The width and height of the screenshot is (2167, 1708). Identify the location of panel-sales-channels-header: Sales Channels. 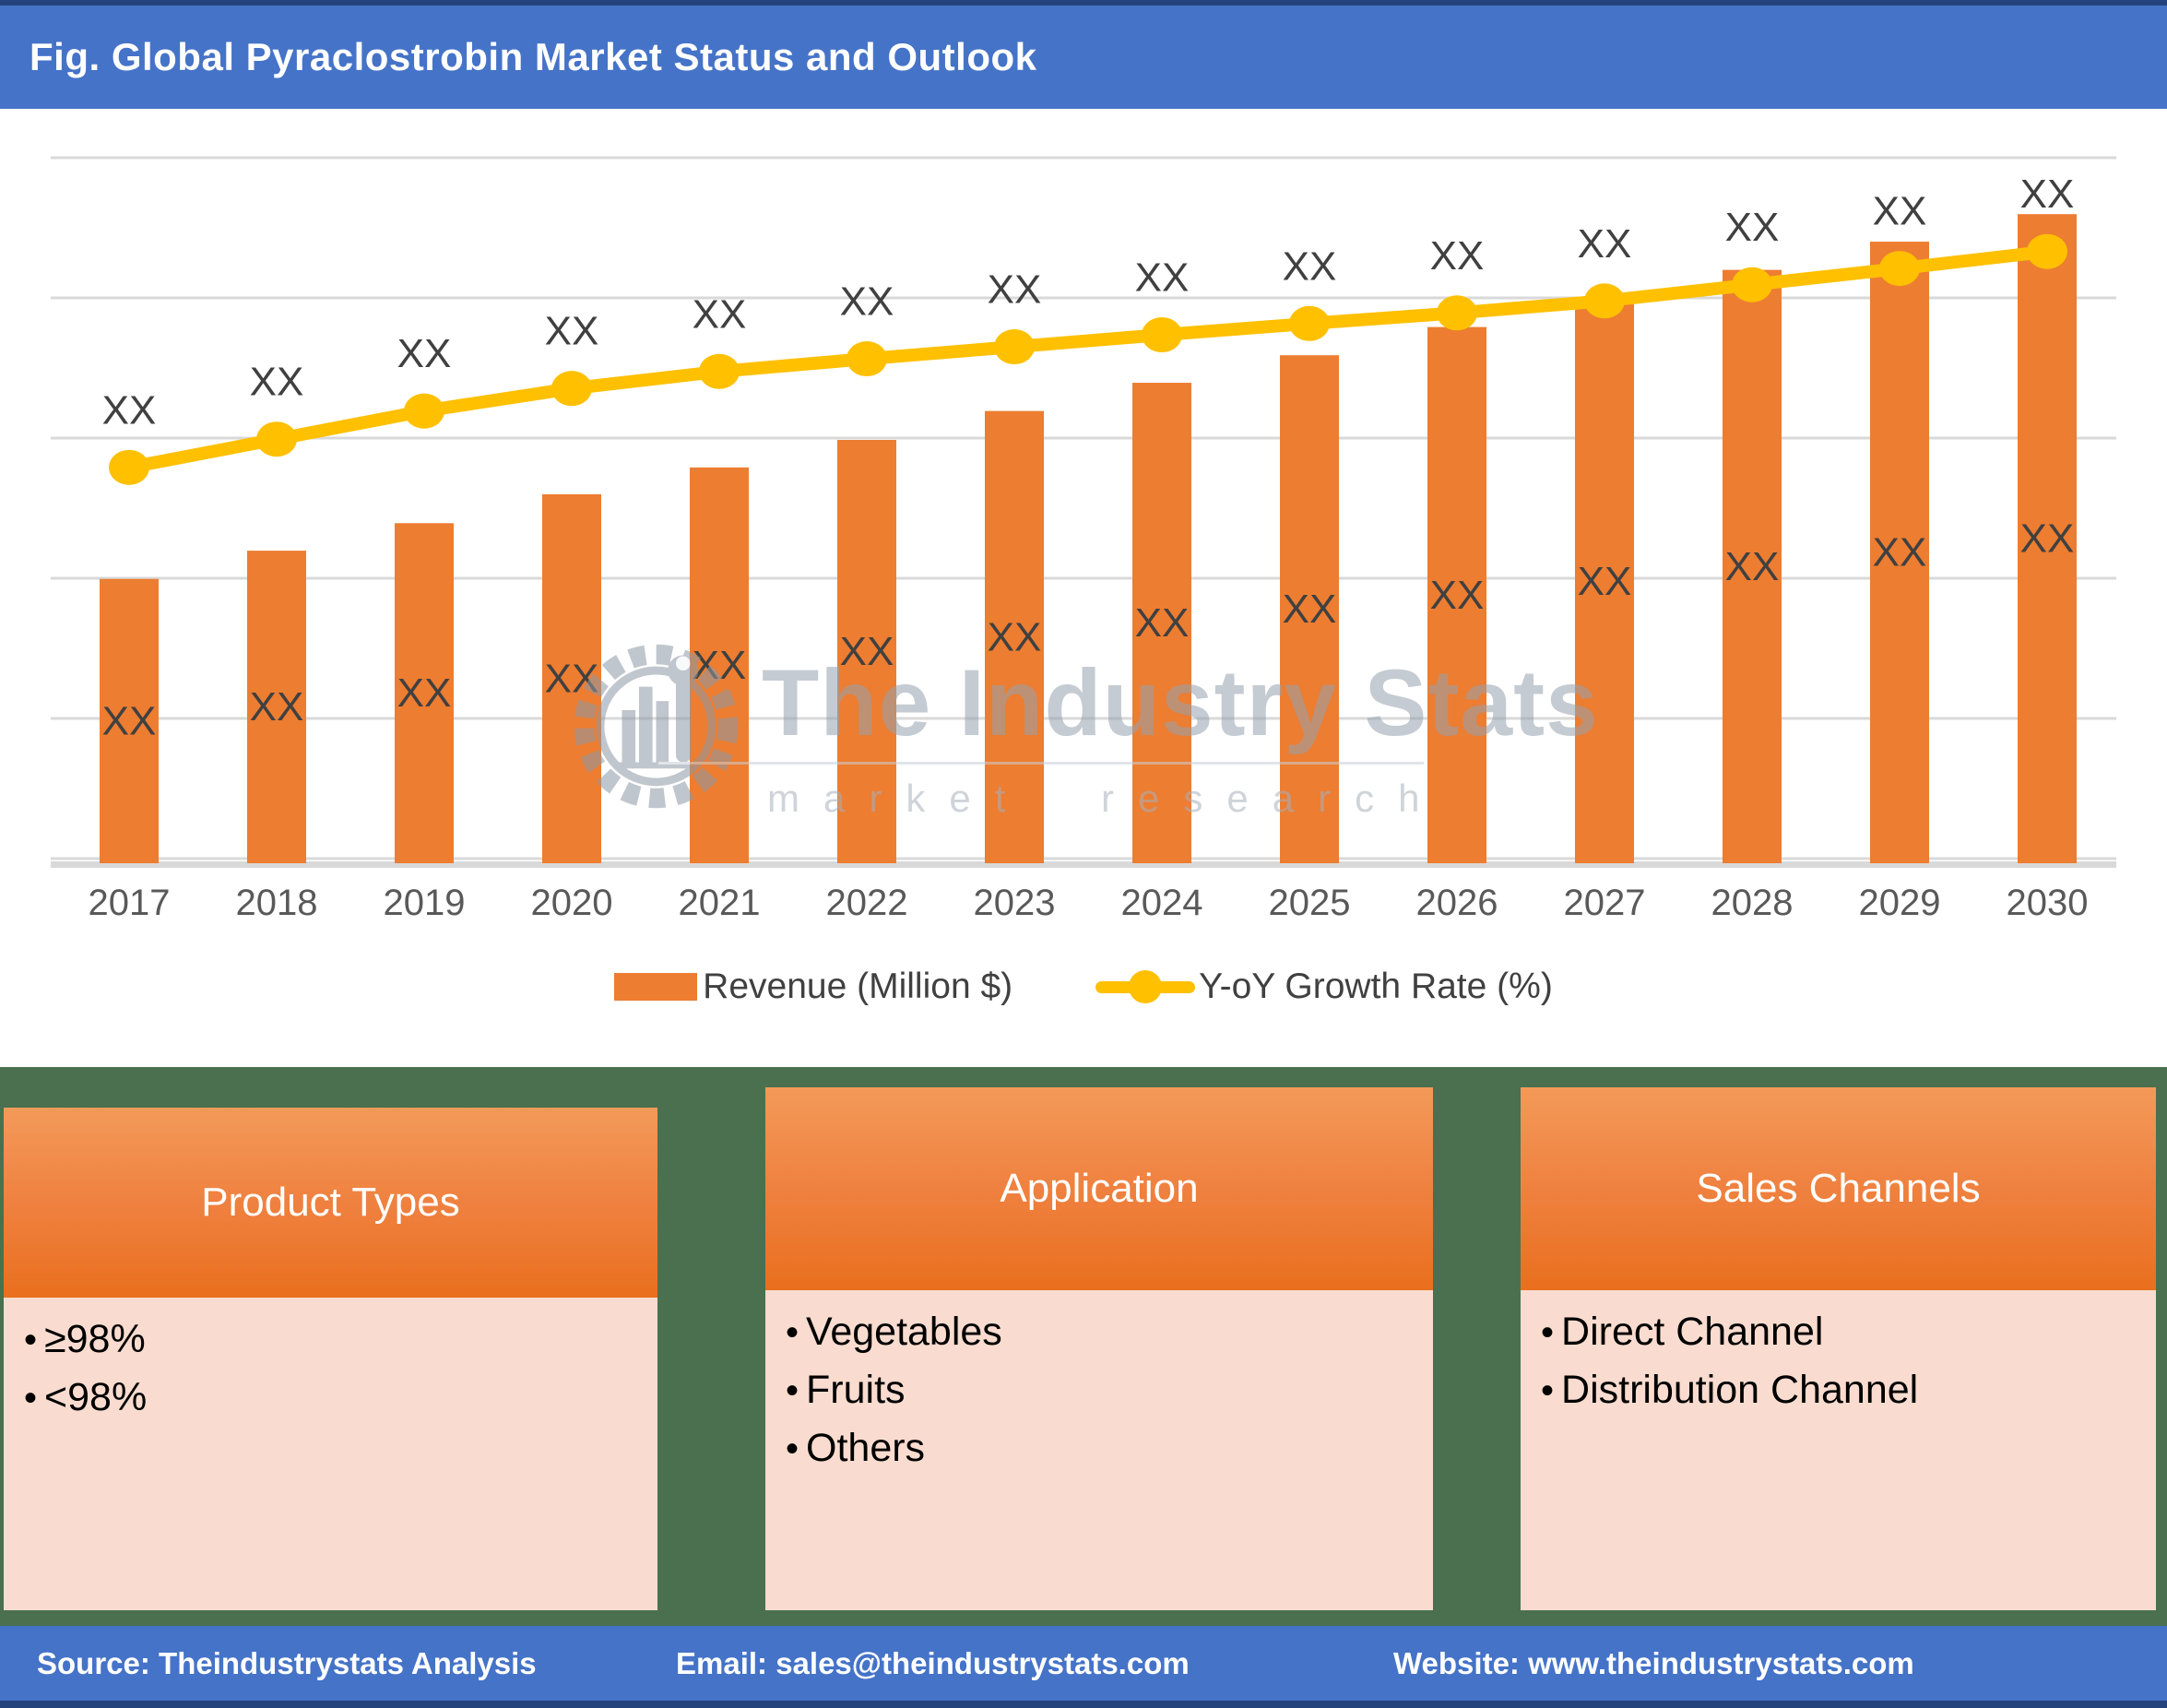
(1838, 1188).